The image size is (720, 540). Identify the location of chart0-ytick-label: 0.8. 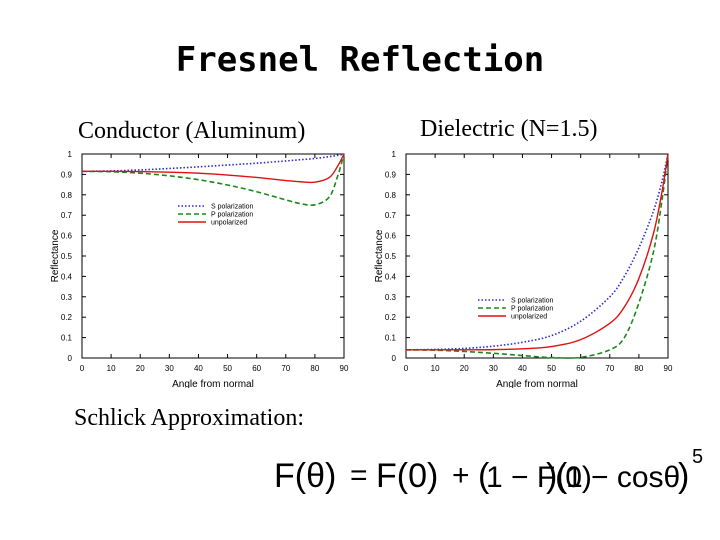
(67, 195).